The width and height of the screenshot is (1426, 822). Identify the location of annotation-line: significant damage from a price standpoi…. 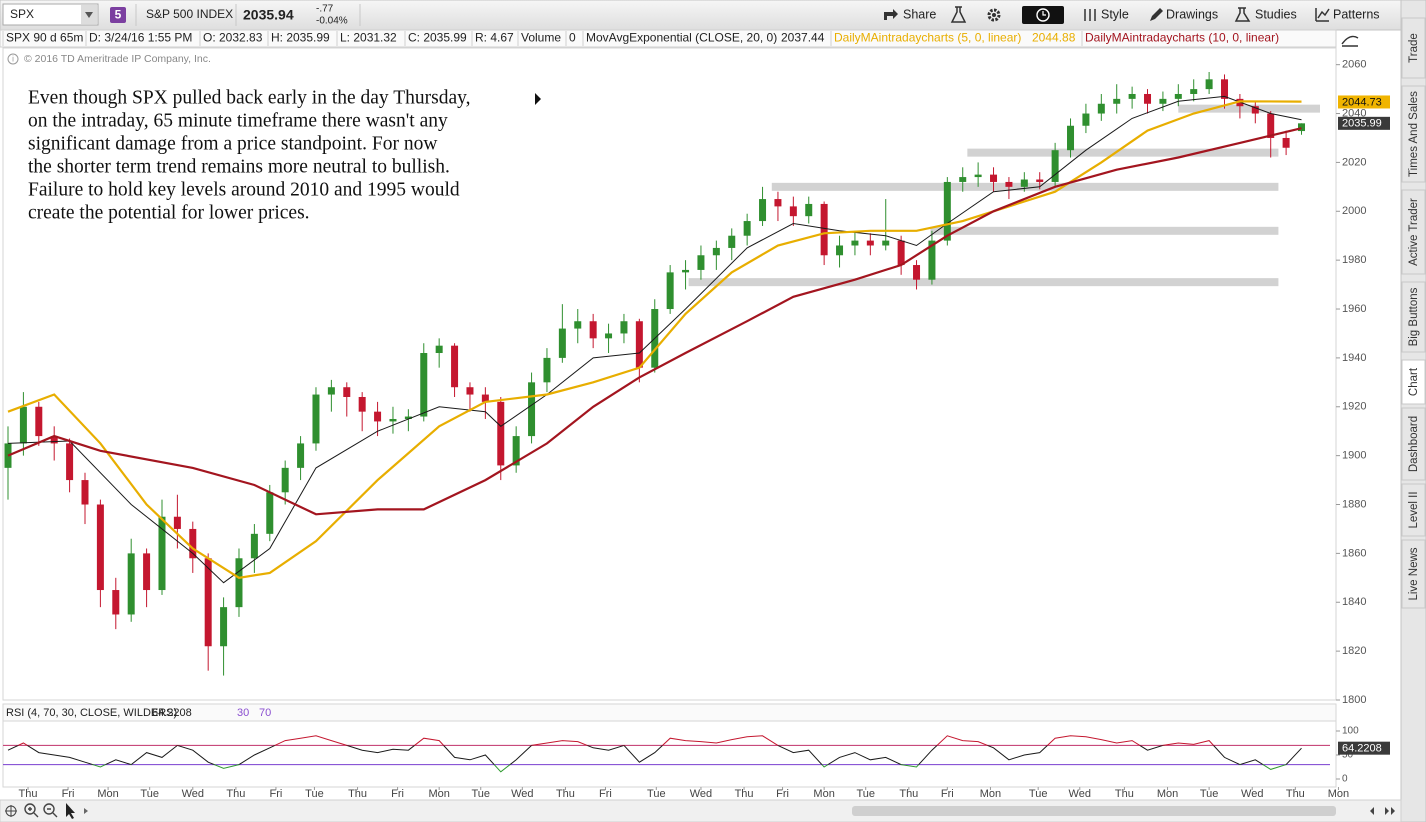
(232, 143).